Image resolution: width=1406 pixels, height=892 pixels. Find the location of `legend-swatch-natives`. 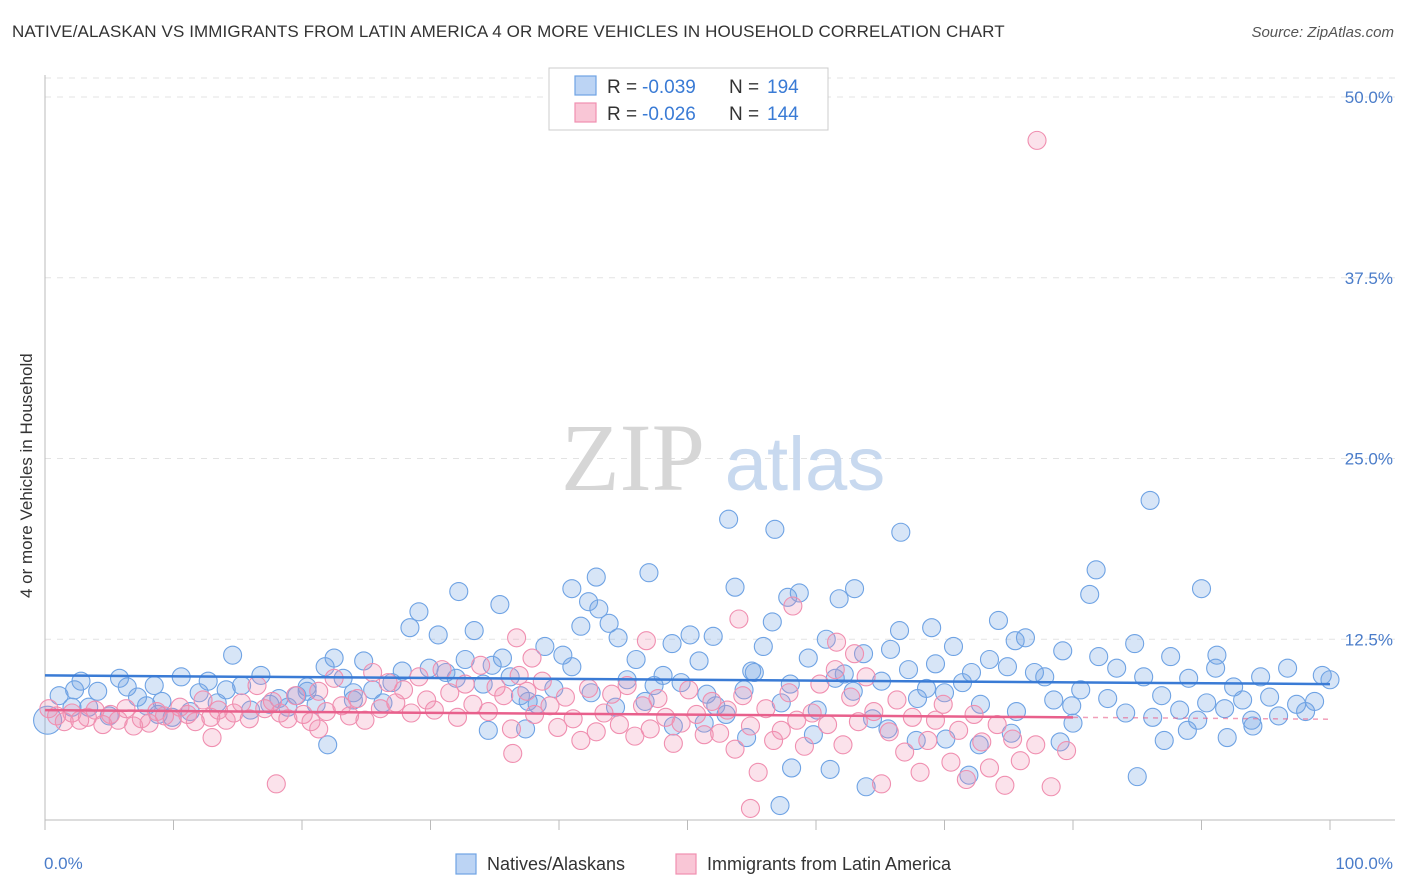

legend-swatch-natives is located at coordinates (466, 864).